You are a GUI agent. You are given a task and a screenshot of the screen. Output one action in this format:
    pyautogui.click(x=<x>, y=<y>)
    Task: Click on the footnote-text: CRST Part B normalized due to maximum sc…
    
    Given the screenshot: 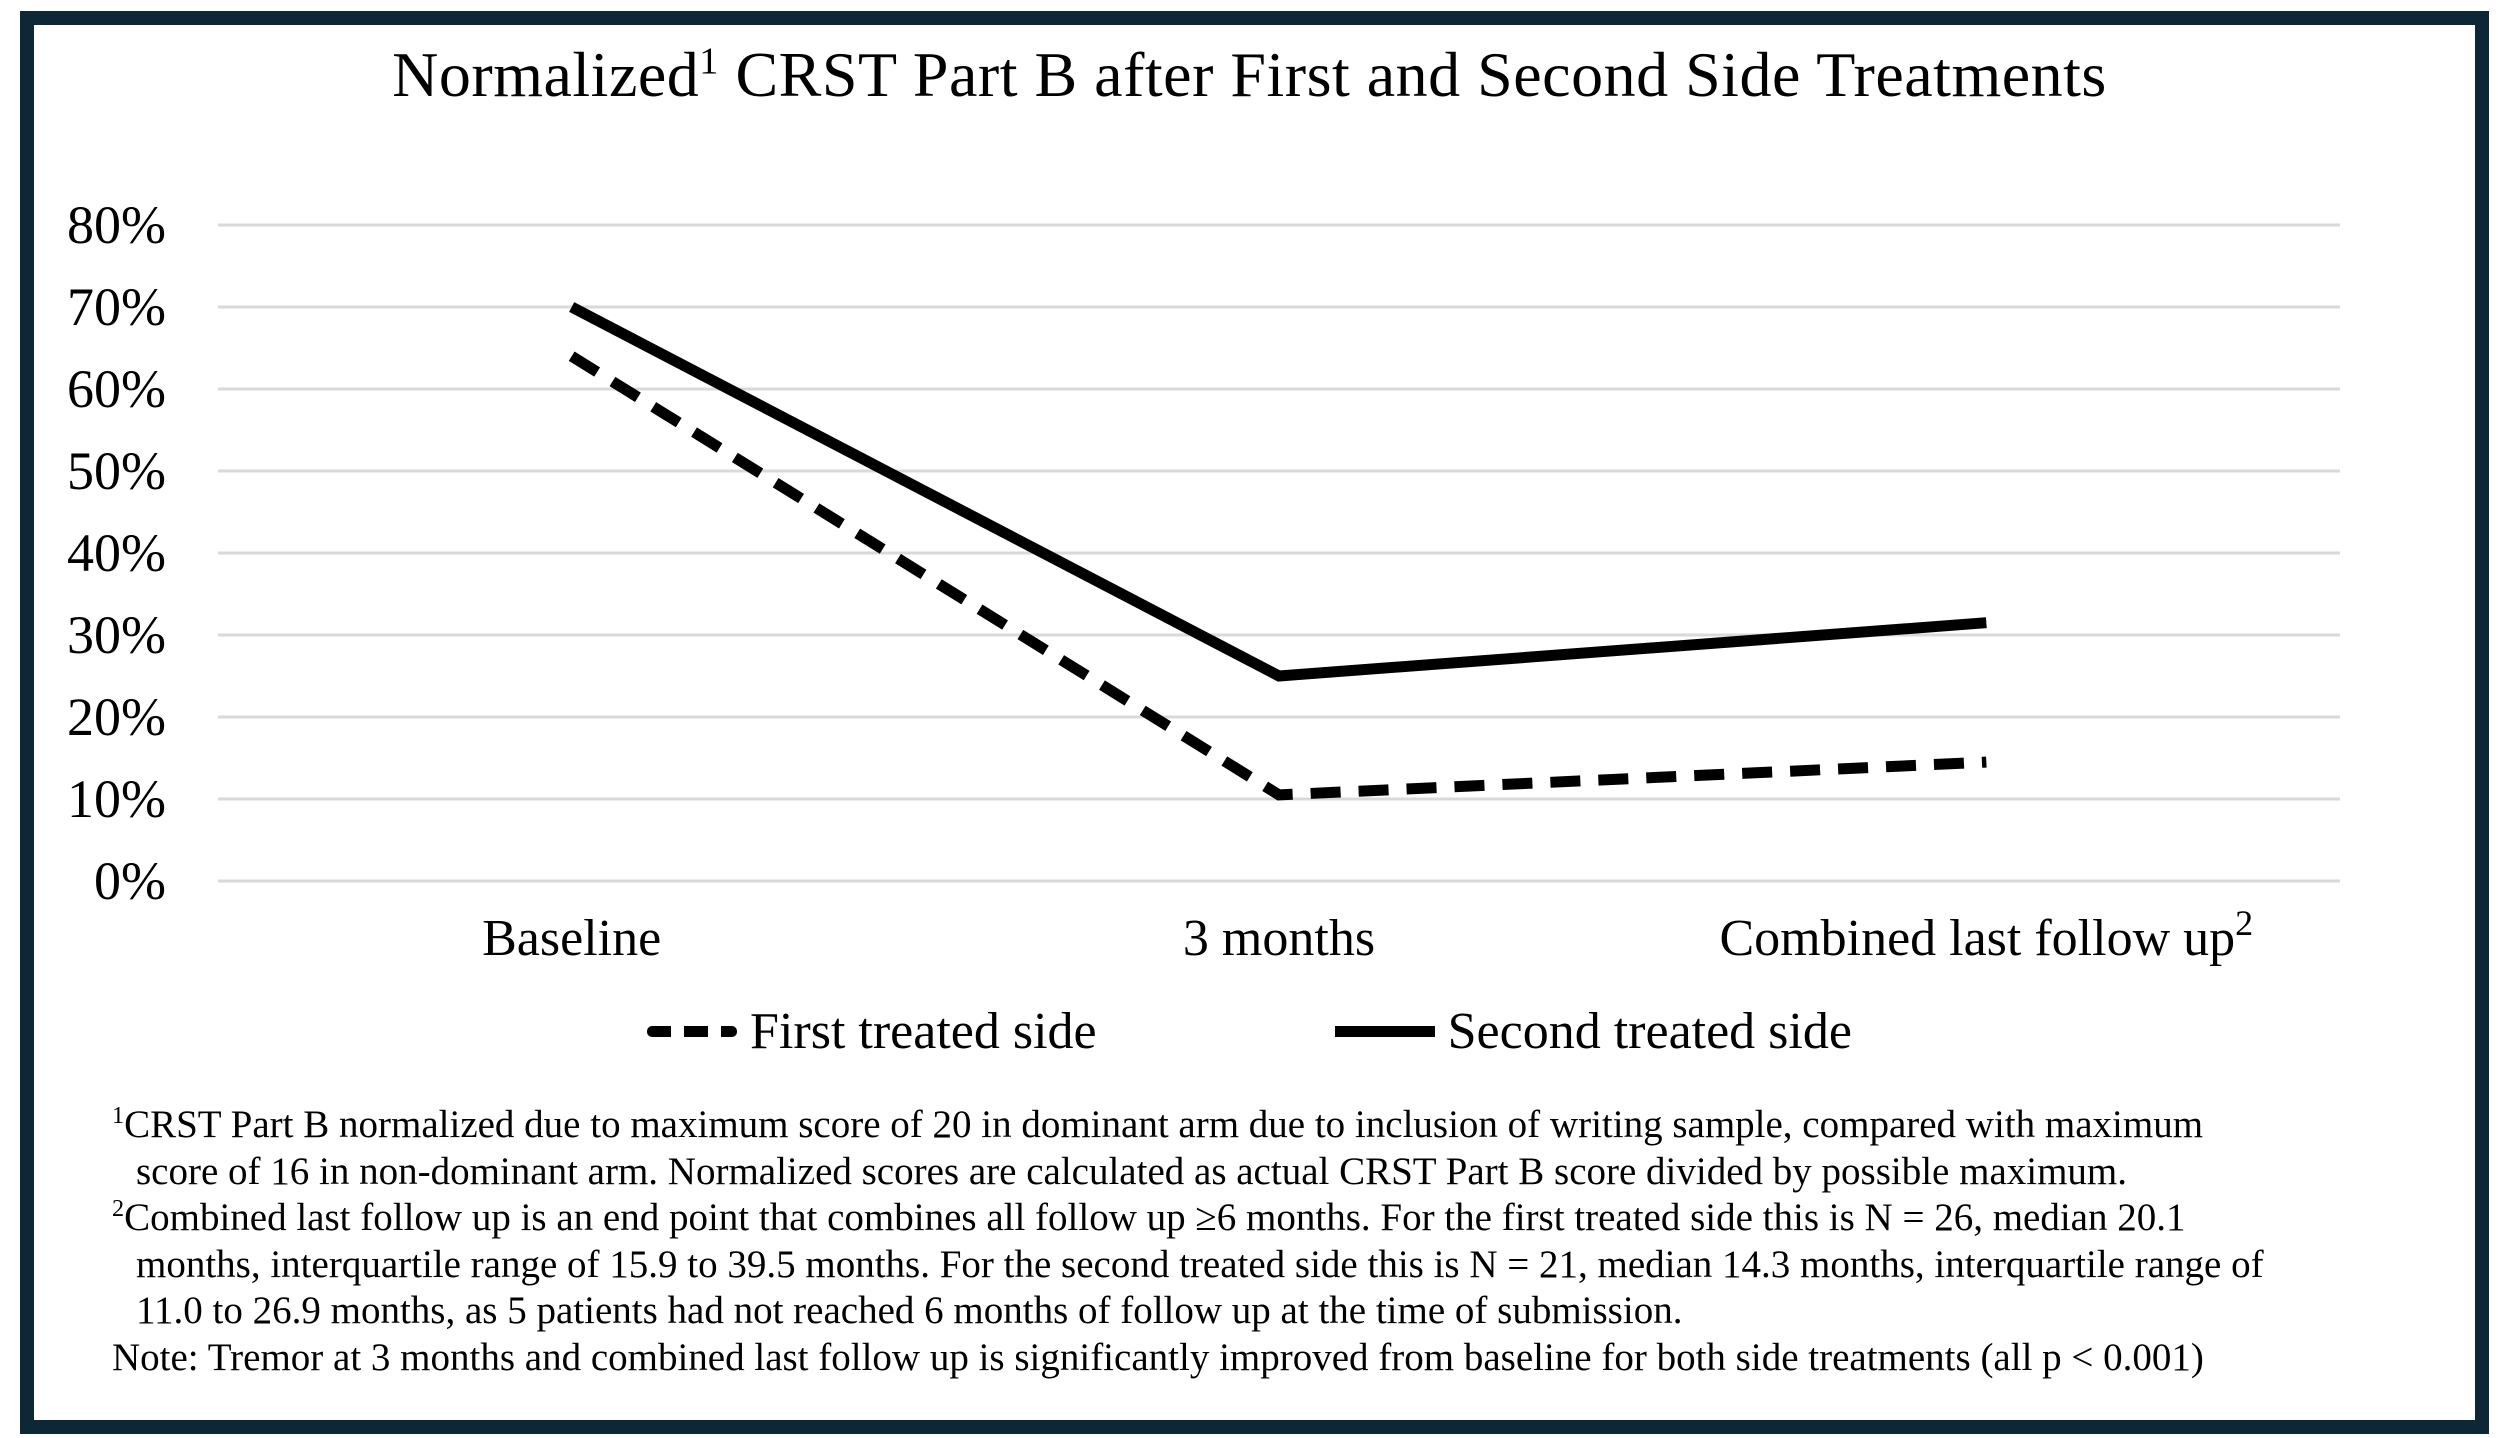 What is the action you would take?
    pyautogui.click(x=1164, y=1124)
    